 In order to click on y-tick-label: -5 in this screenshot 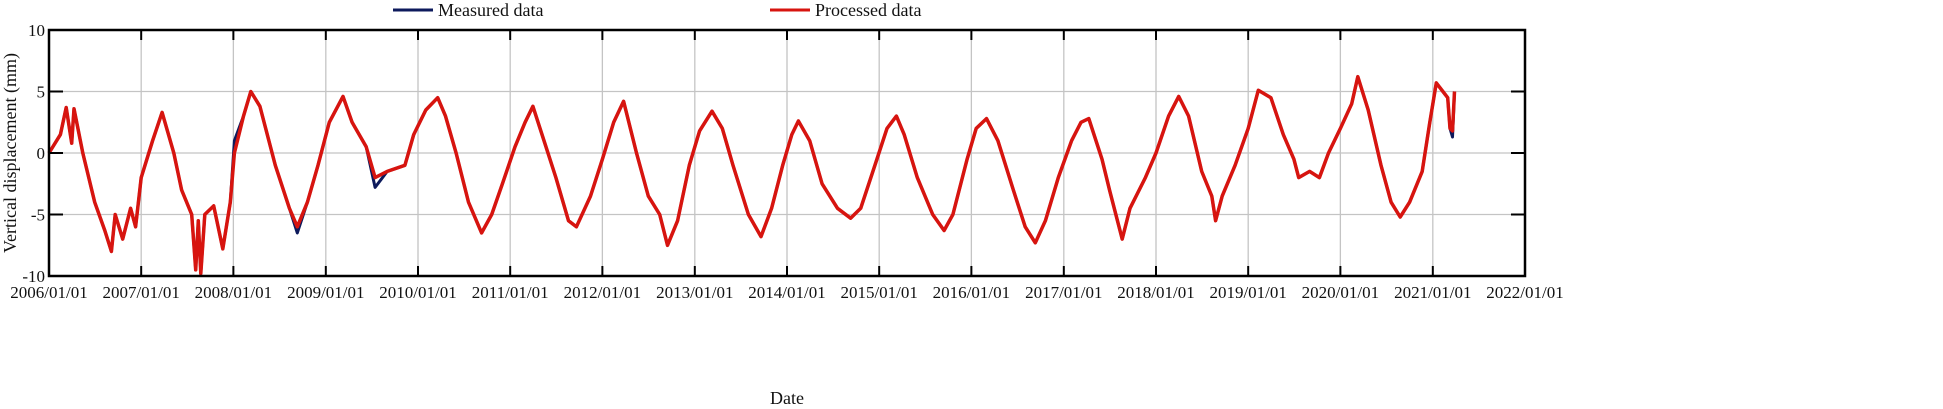, I will do `click(38, 215)`.